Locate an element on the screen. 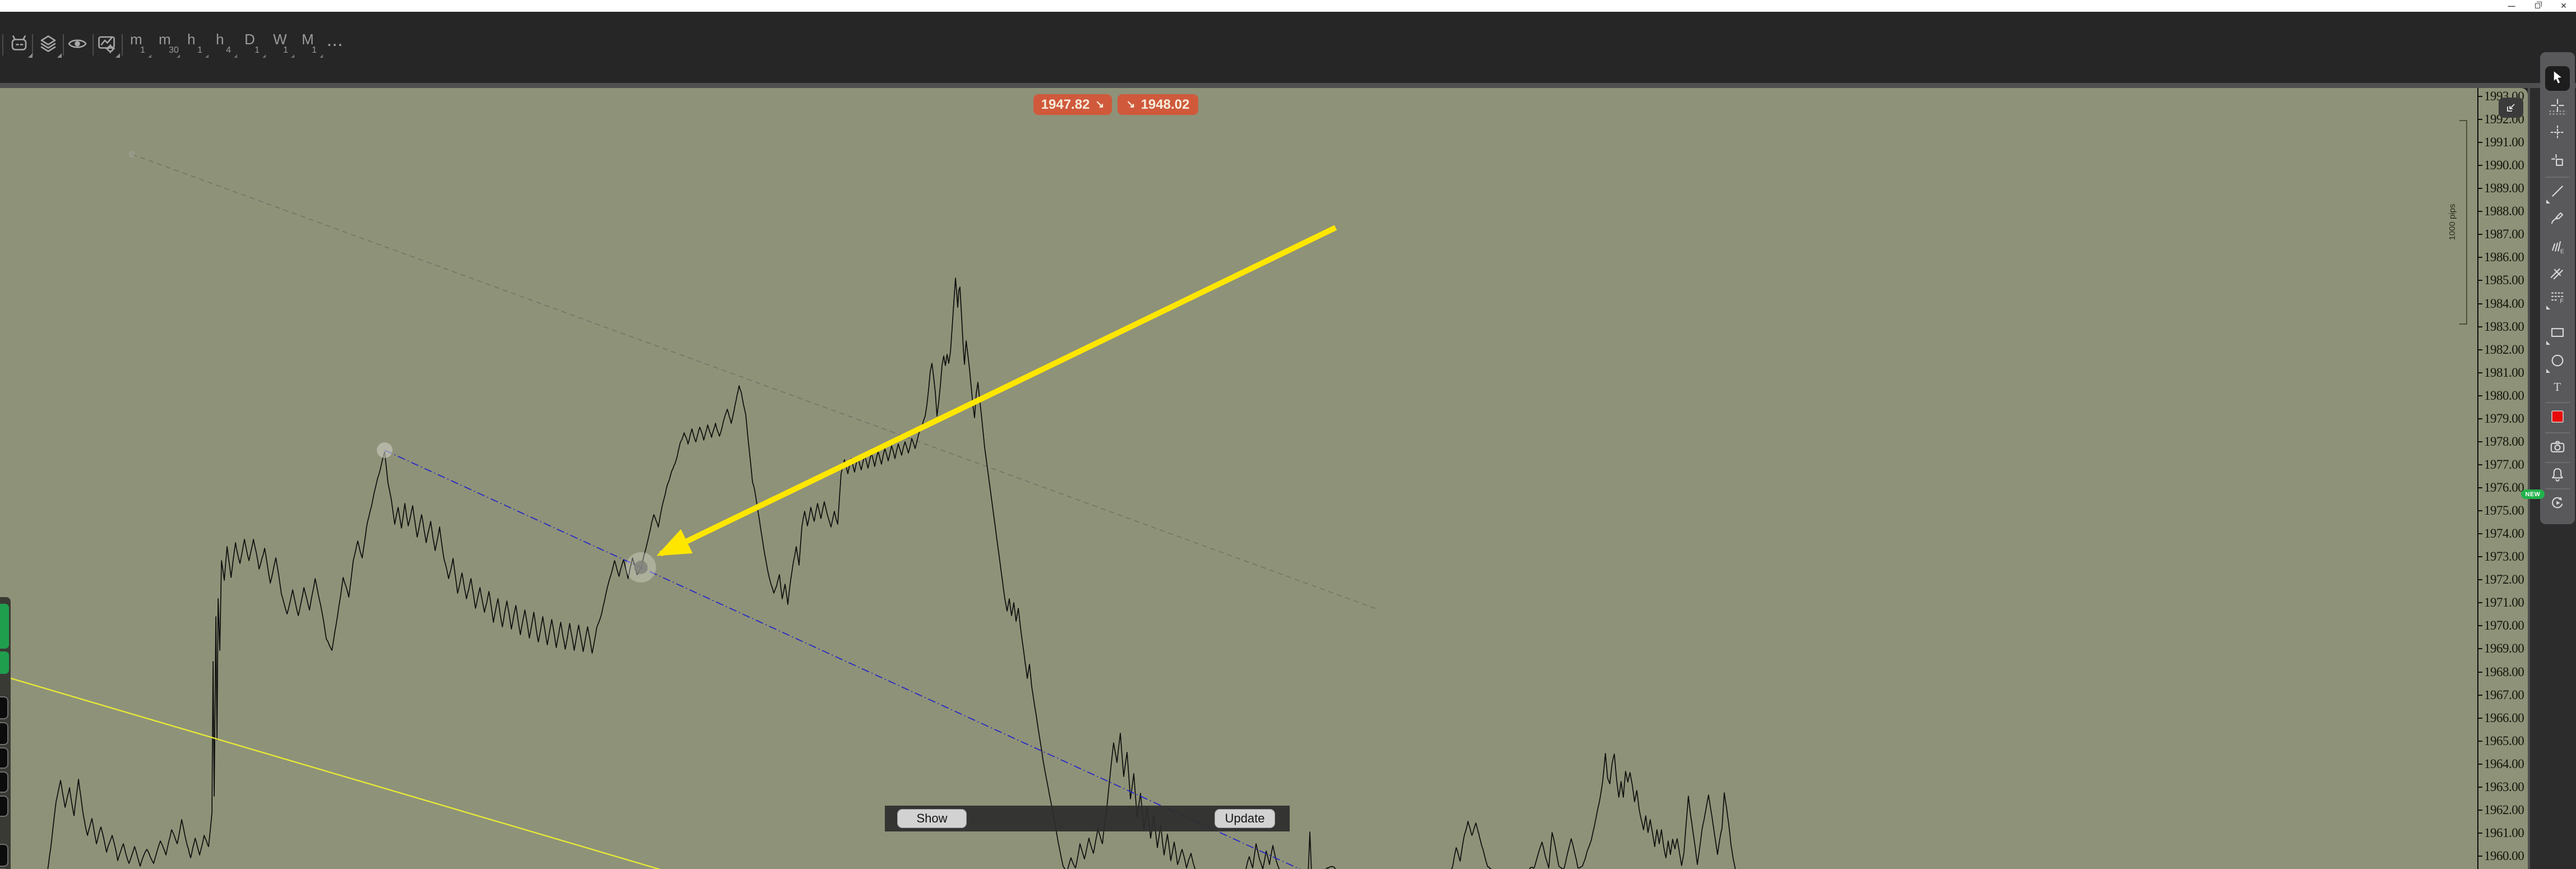  axis-price-label: 1973.00 is located at coordinates (2504, 556).